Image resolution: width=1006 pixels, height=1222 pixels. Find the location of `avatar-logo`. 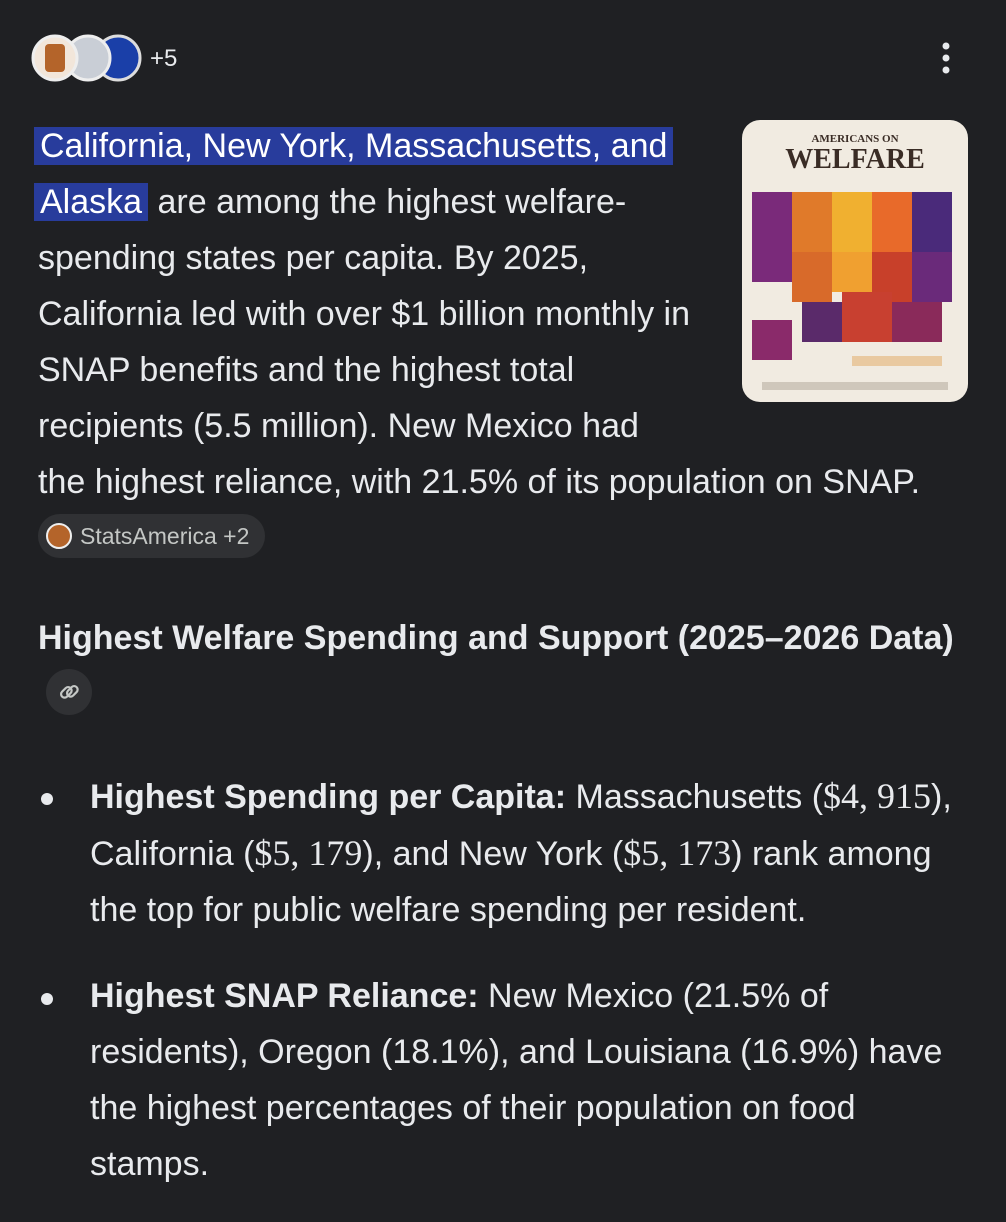

avatar-logo is located at coordinates (55, 58).